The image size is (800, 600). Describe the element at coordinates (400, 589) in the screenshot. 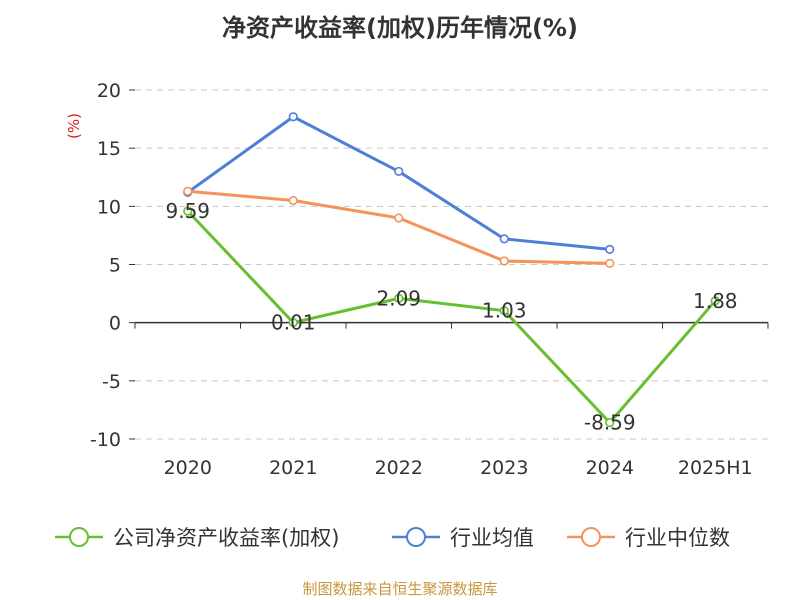

I see `data-source-note: 制图数据来自恒生聚源数据库` at that location.